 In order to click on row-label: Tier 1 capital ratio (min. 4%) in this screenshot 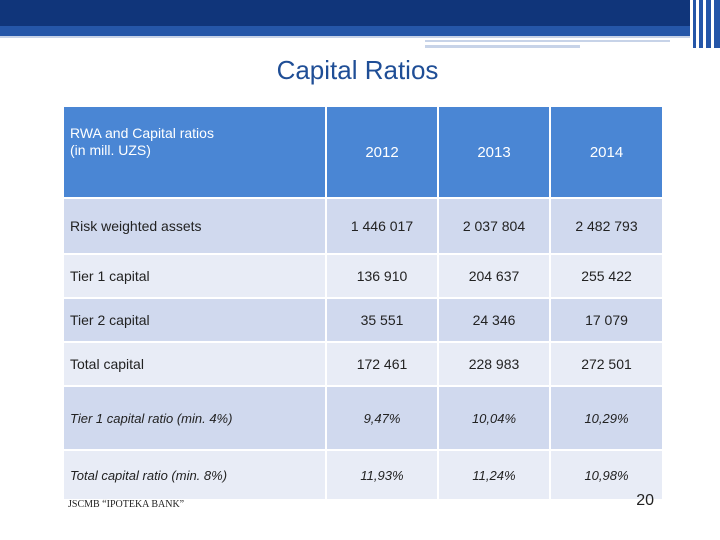, I will do `click(194, 418)`.